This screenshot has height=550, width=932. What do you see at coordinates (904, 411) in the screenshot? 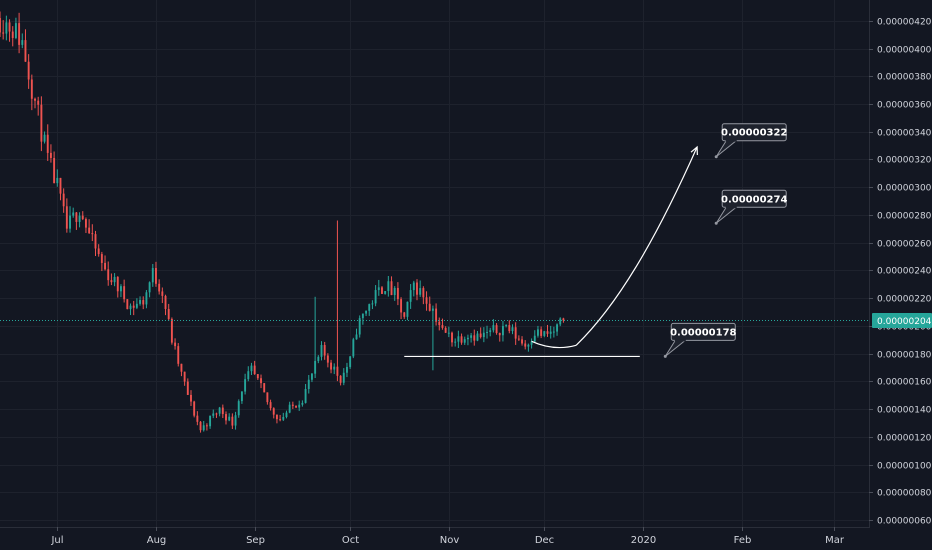
I see `y-tick-label: 0.00000140` at bounding box center [904, 411].